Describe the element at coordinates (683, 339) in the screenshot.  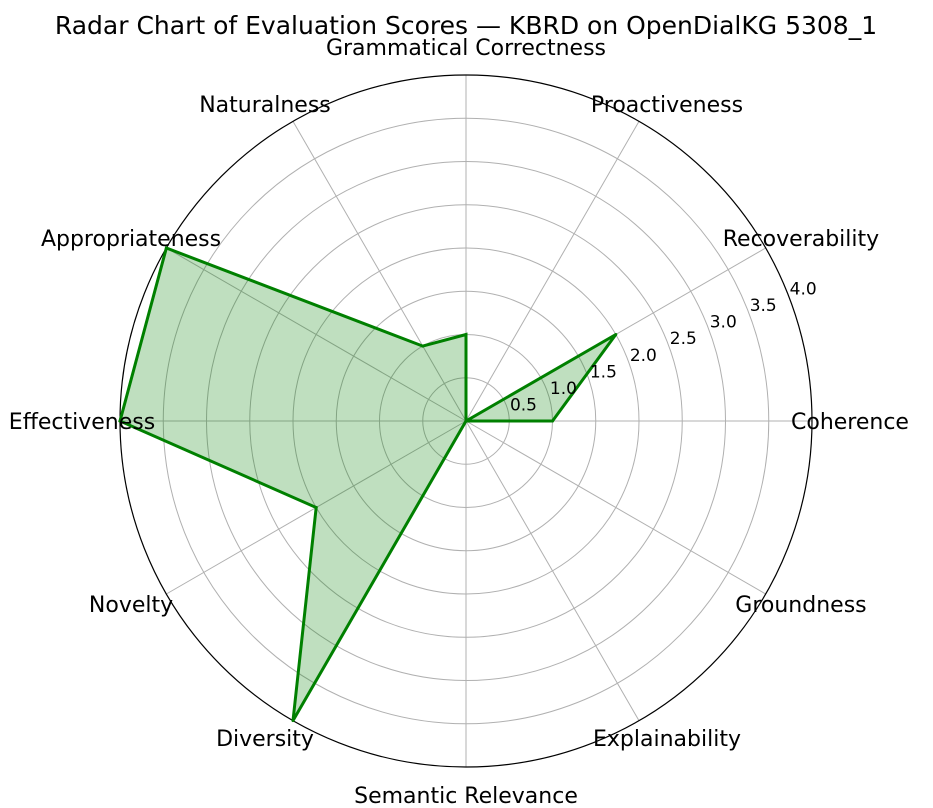
I see `r-tick-label: 2.5` at that location.